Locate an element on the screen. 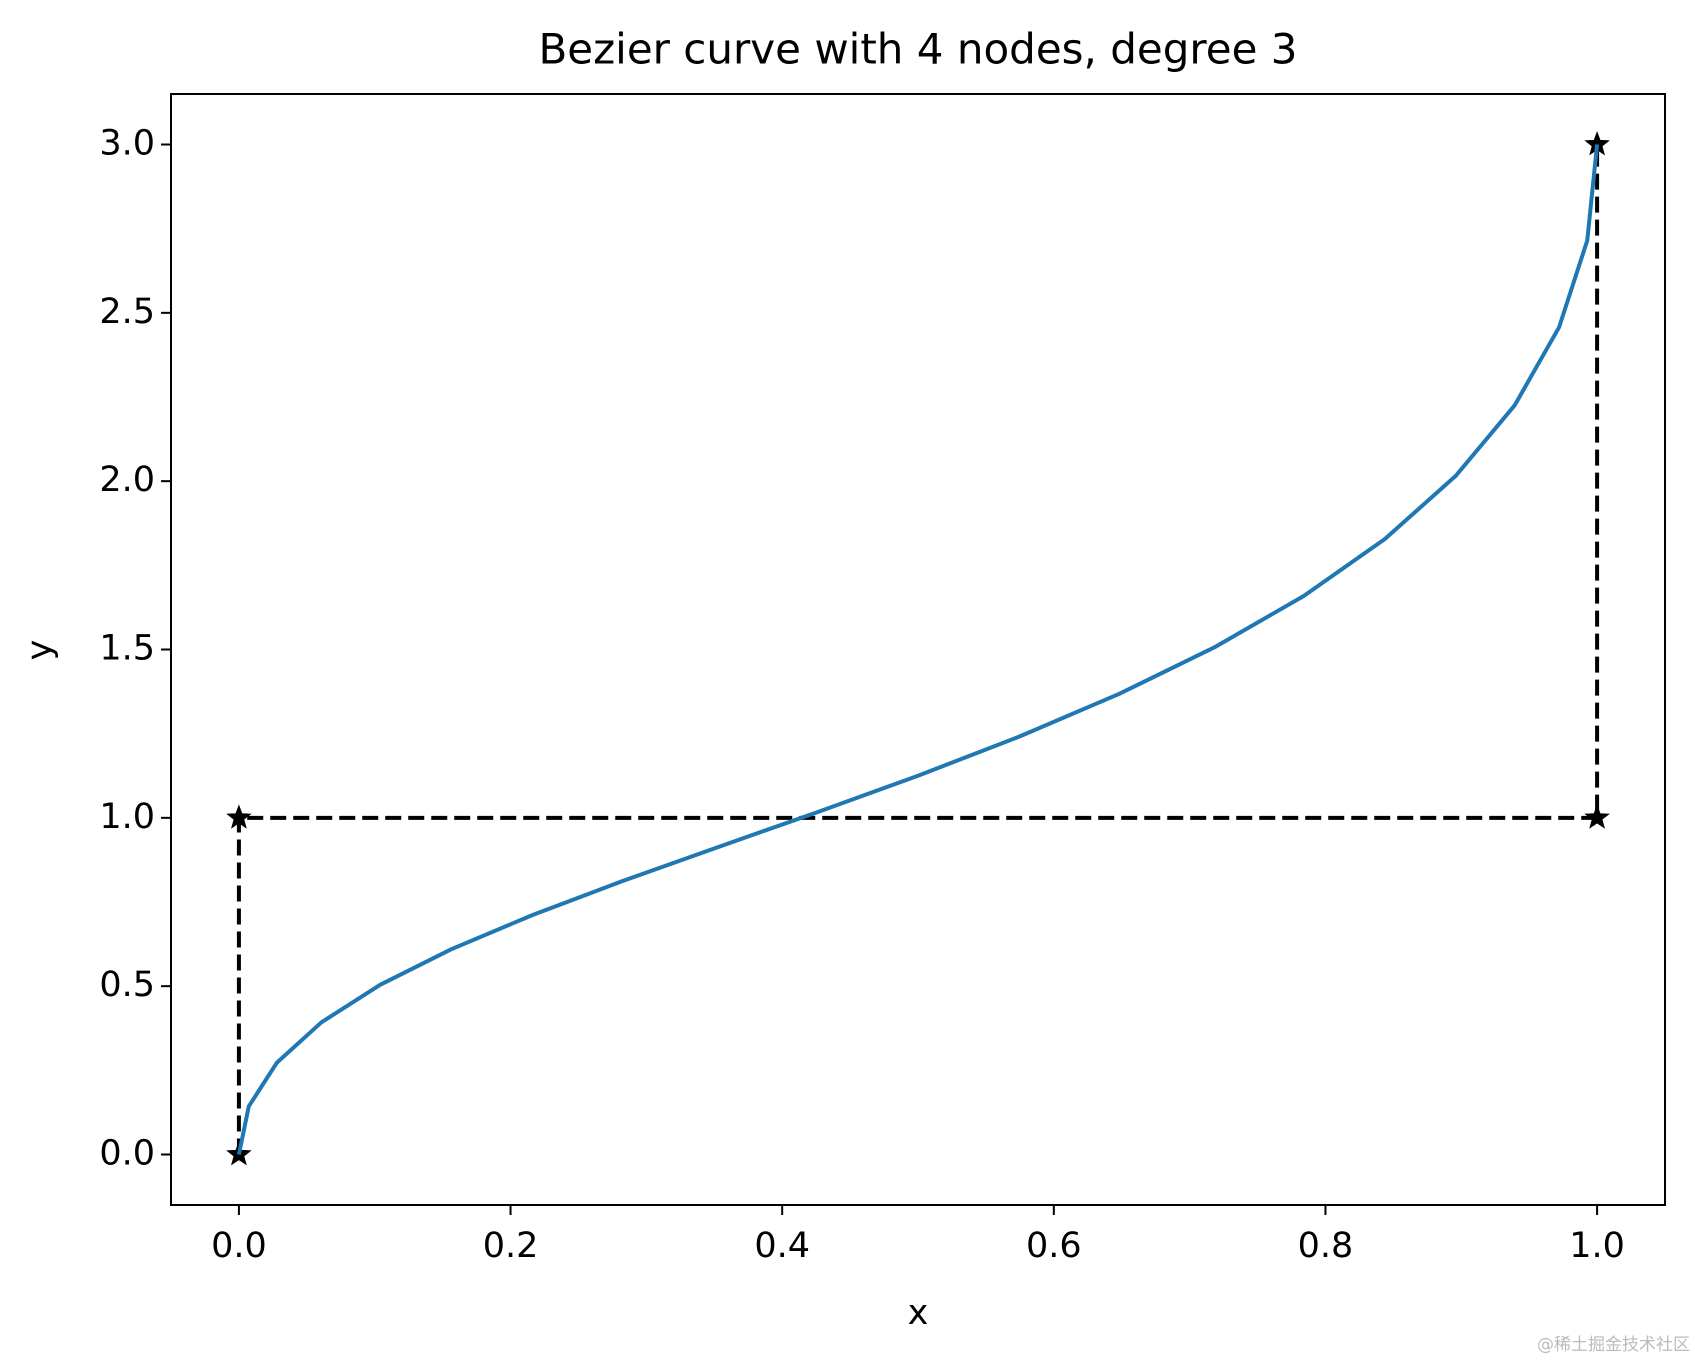 The height and width of the screenshot is (1360, 1695). y-tick-label: 1.5 is located at coordinates (127, 649).